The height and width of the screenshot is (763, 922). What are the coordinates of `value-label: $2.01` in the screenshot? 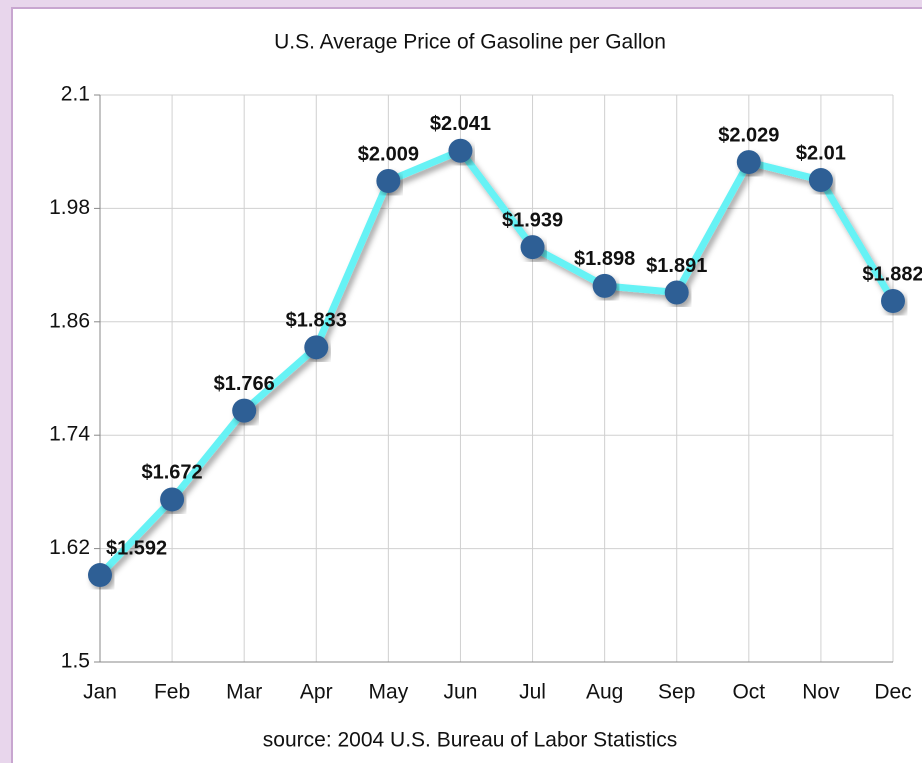 It's located at (821, 153).